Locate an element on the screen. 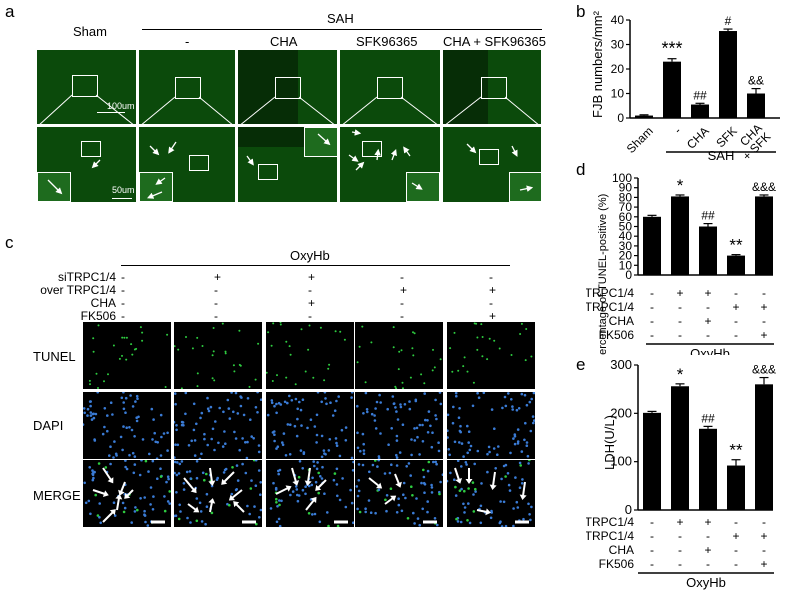 This screenshot has width=787, height=590. y-tick-label: 20 is located at coordinates (626, 256).